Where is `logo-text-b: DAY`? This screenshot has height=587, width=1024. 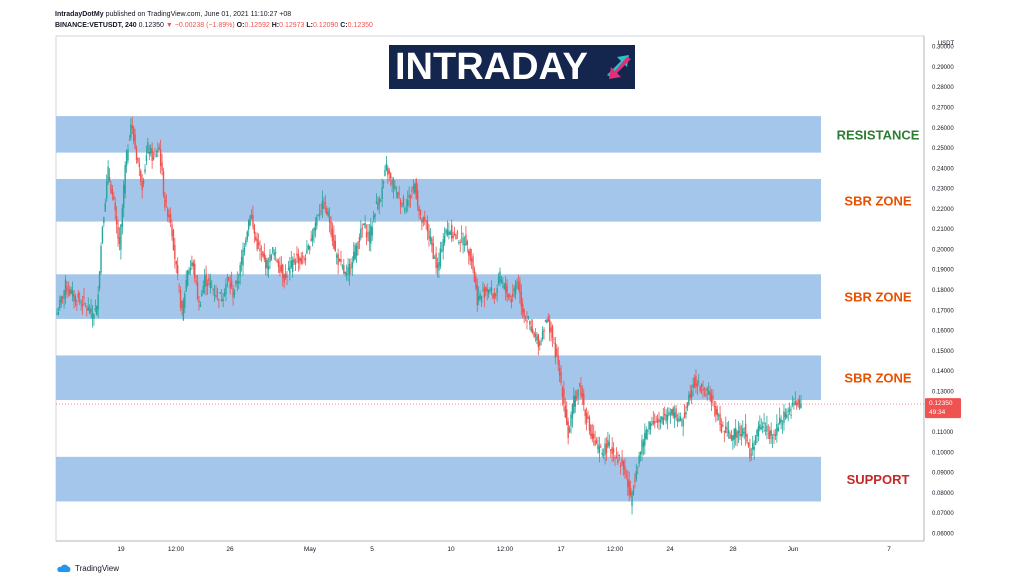
logo-text-b: DAY is located at coordinates (549, 67).